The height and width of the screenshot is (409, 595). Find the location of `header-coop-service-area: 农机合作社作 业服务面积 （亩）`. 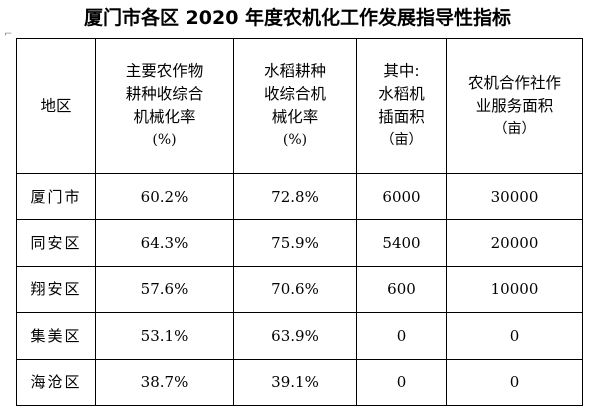

header-coop-service-area: 农机合作社作 业服务面积 （亩） is located at coordinates (514, 106).